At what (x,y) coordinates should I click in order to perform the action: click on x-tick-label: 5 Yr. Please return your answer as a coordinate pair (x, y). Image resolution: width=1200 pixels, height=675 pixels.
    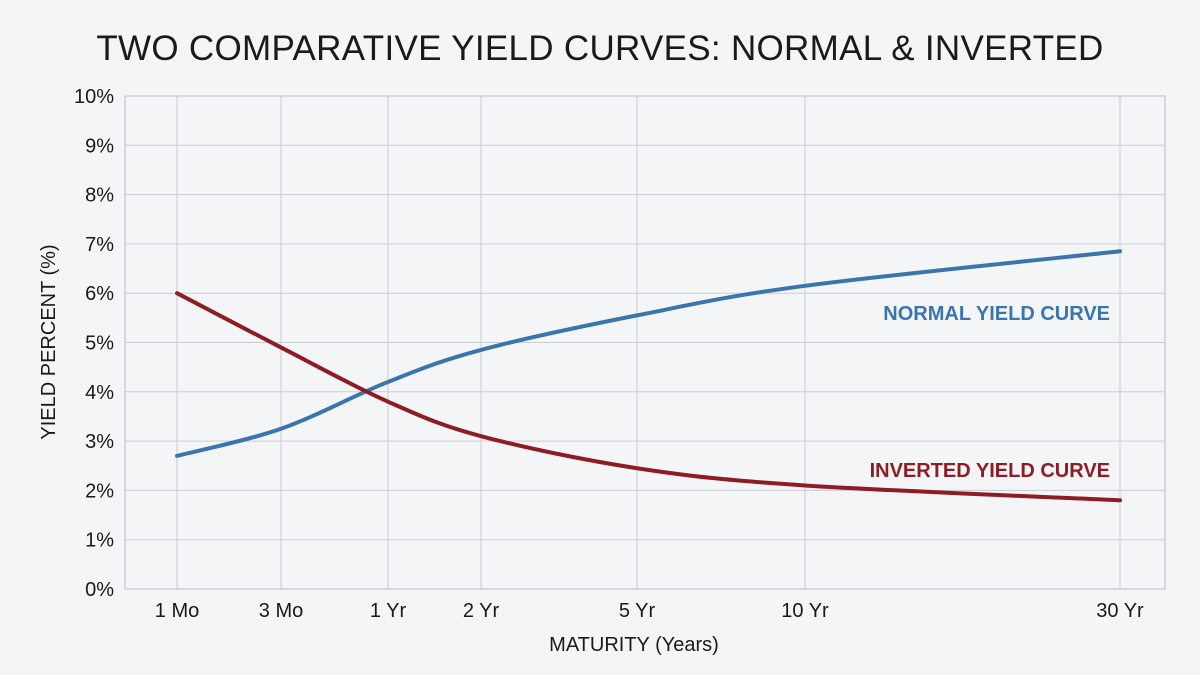
    Looking at the image, I should click on (637, 611).